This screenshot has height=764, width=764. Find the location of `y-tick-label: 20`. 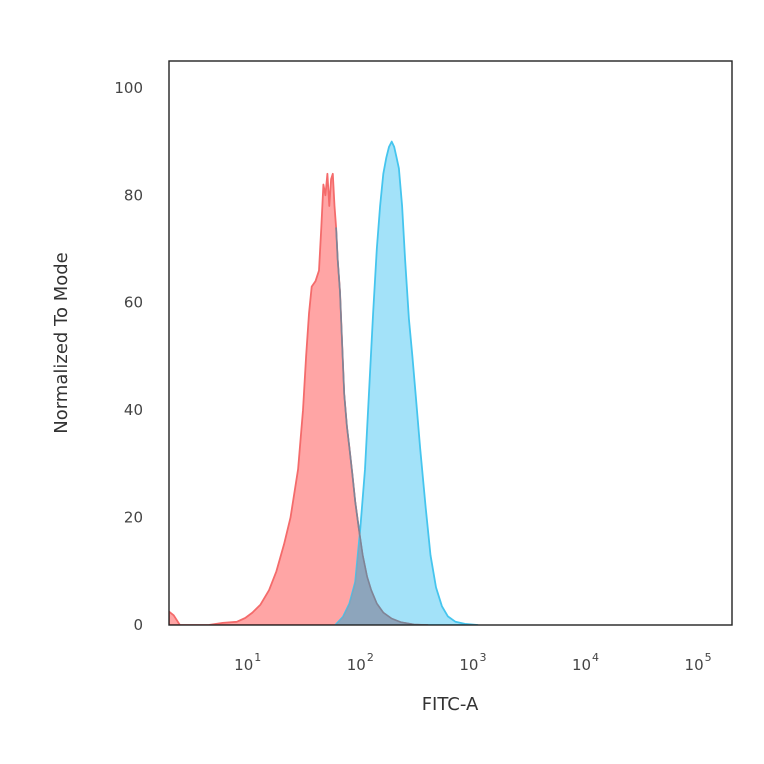

y-tick-label: 20 is located at coordinates (133, 518).